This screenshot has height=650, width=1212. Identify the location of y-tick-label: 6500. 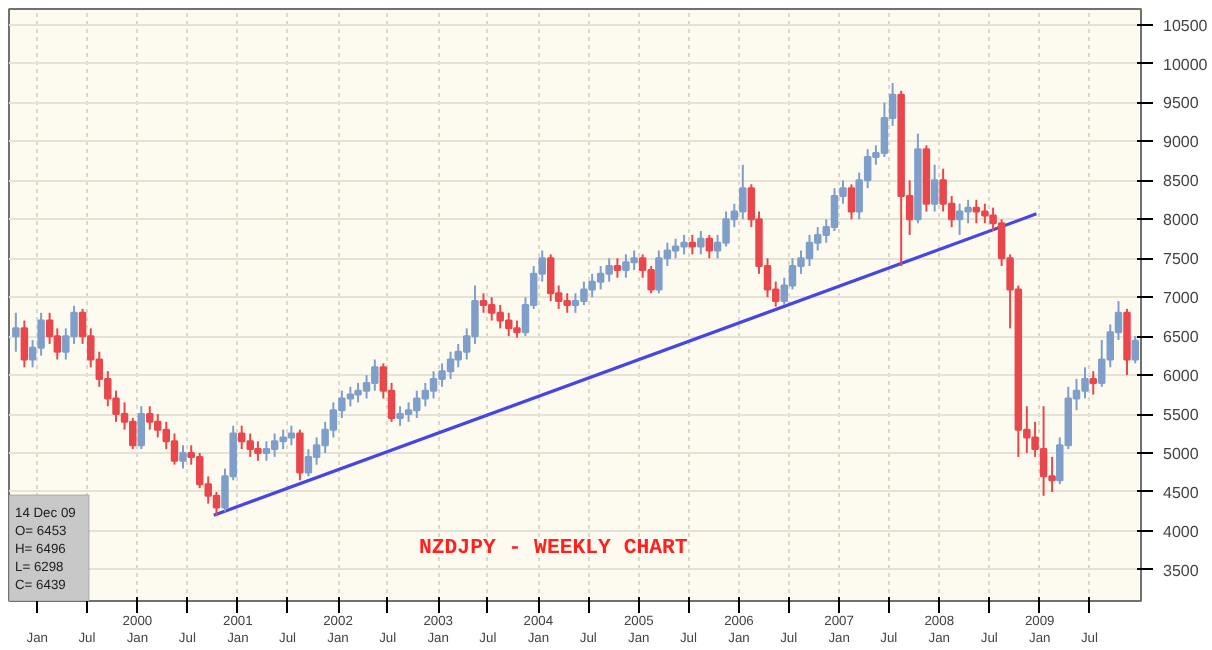
(1181, 337).